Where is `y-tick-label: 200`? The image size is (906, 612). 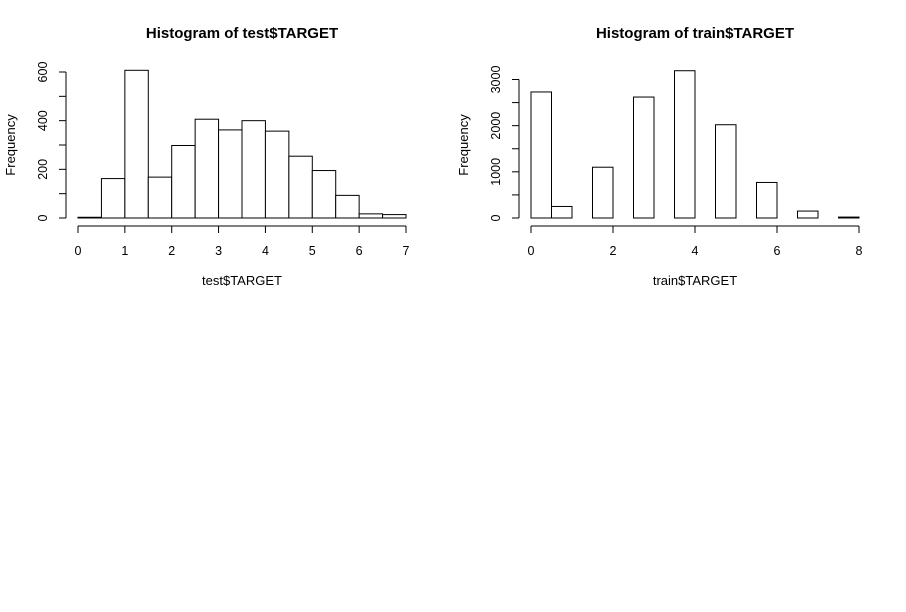 y-tick-label: 200 is located at coordinates (43, 169).